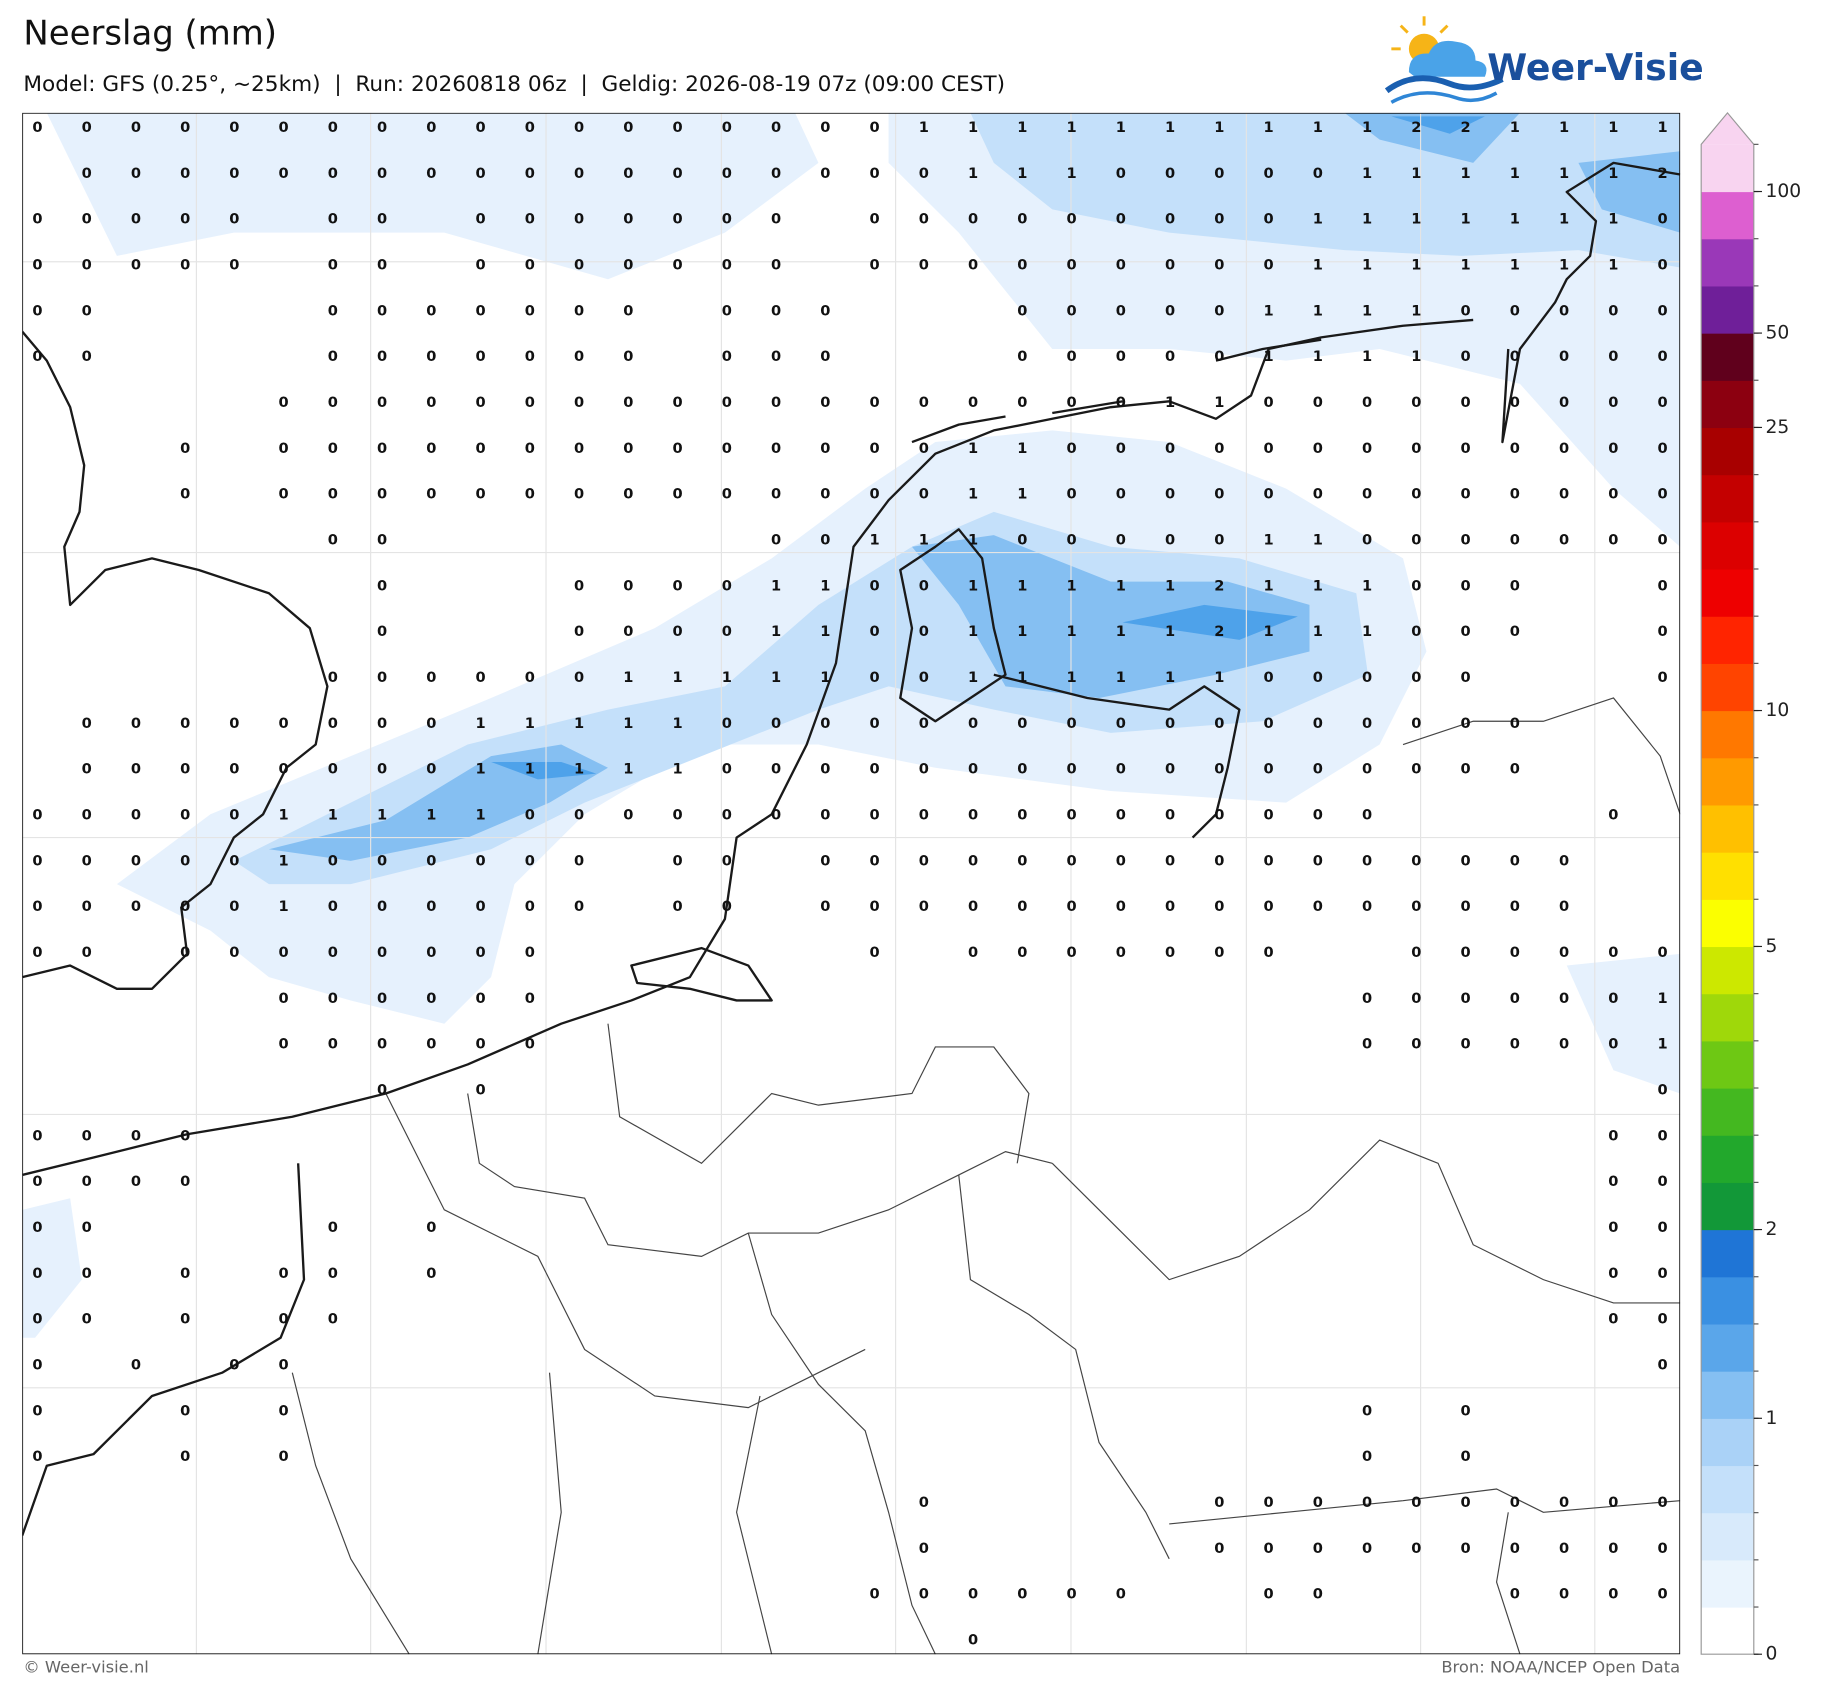 The width and height of the screenshot is (1824, 1681). Describe the element at coordinates (1560, 1667) in the screenshot. I see `source: Bron: NOAA/NCEP Open Data` at that location.